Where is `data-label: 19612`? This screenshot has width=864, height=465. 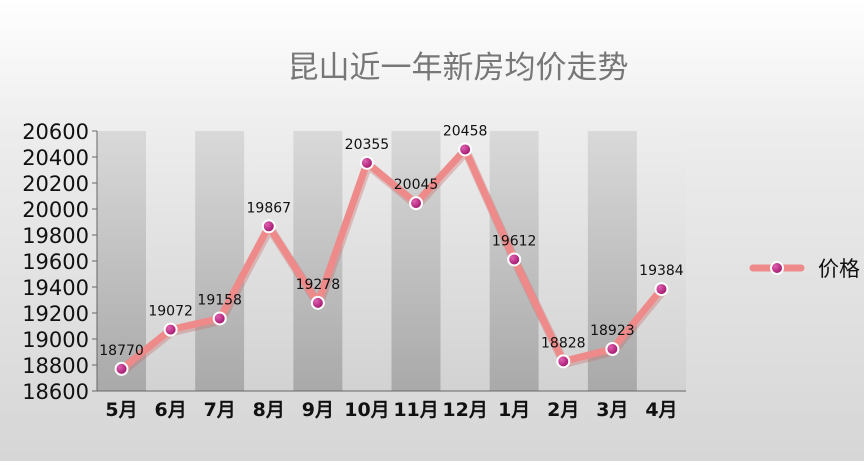
data-label: 19612 is located at coordinates (514, 241).